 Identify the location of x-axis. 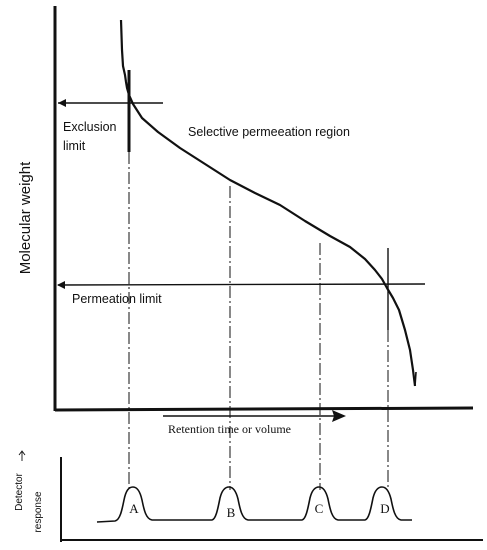
(264, 409).